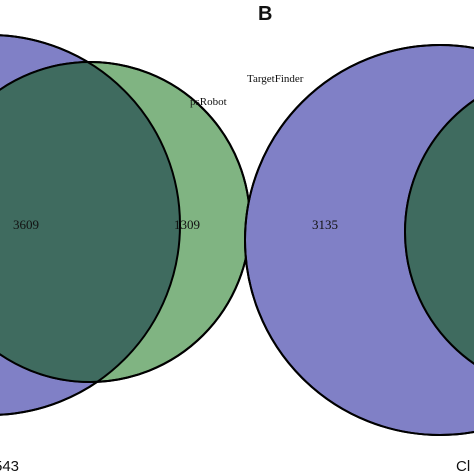 This screenshot has height=474, width=474. Describe the element at coordinates (208, 102) in the screenshot. I see `panel-a-psrobot-label: psRobot` at that location.